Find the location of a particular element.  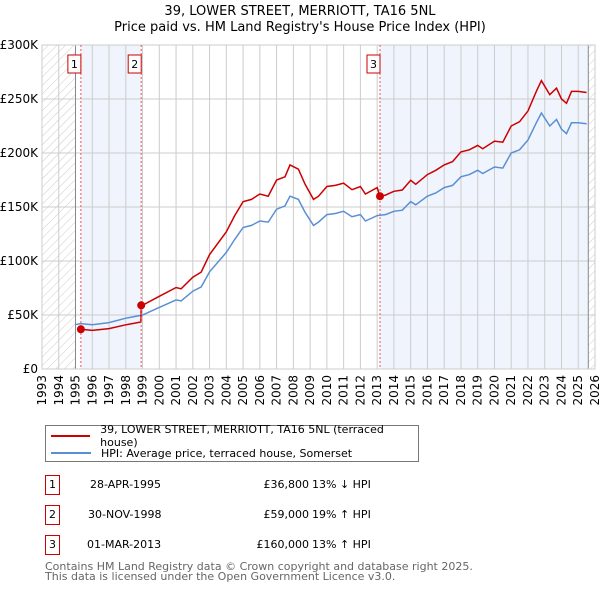

x-tick-label: 2019 is located at coordinates (478, 390).